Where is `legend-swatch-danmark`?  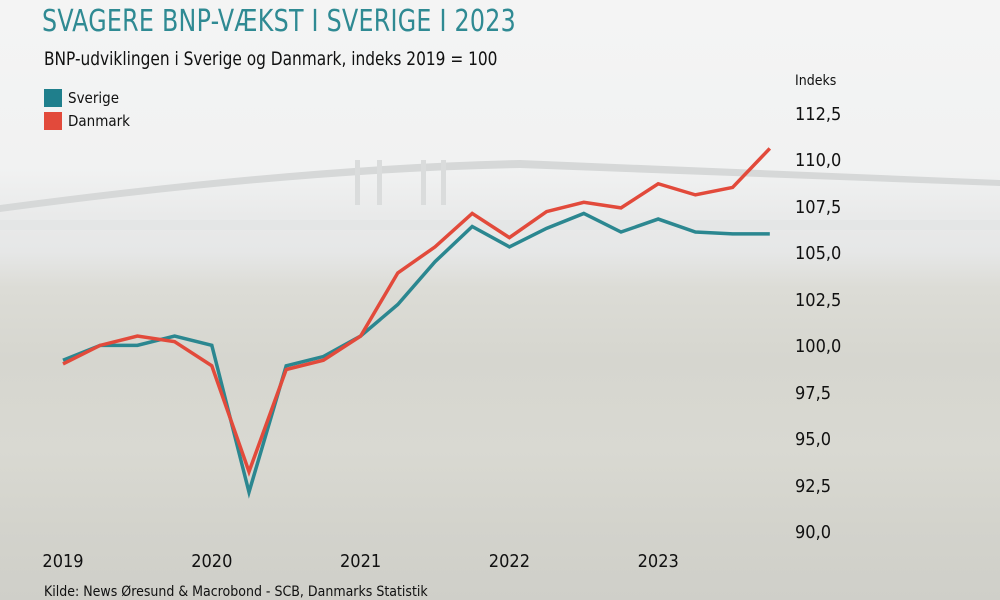 legend-swatch-danmark is located at coordinates (53, 120).